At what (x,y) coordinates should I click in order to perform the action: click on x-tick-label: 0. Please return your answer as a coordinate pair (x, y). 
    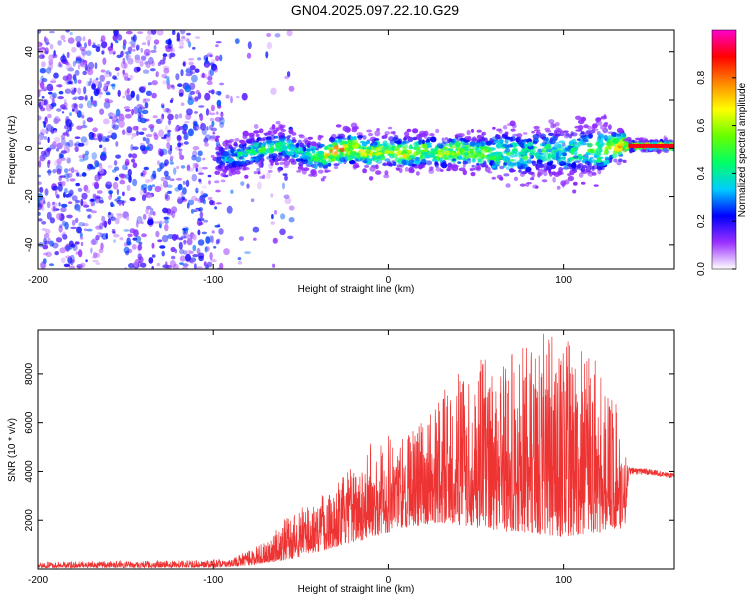
    Looking at the image, I should click on (389, 580).